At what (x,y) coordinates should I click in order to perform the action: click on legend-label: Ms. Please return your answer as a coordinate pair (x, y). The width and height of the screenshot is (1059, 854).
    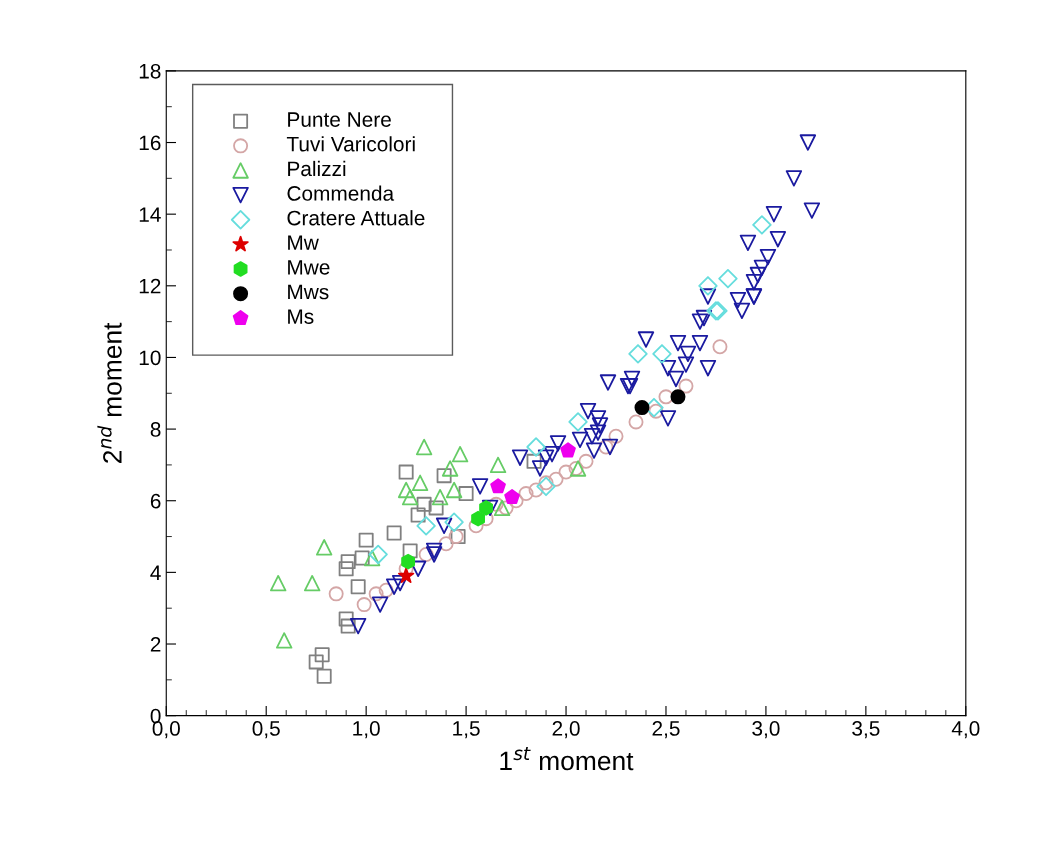
    Looking at the image, I should click on (301, 316).